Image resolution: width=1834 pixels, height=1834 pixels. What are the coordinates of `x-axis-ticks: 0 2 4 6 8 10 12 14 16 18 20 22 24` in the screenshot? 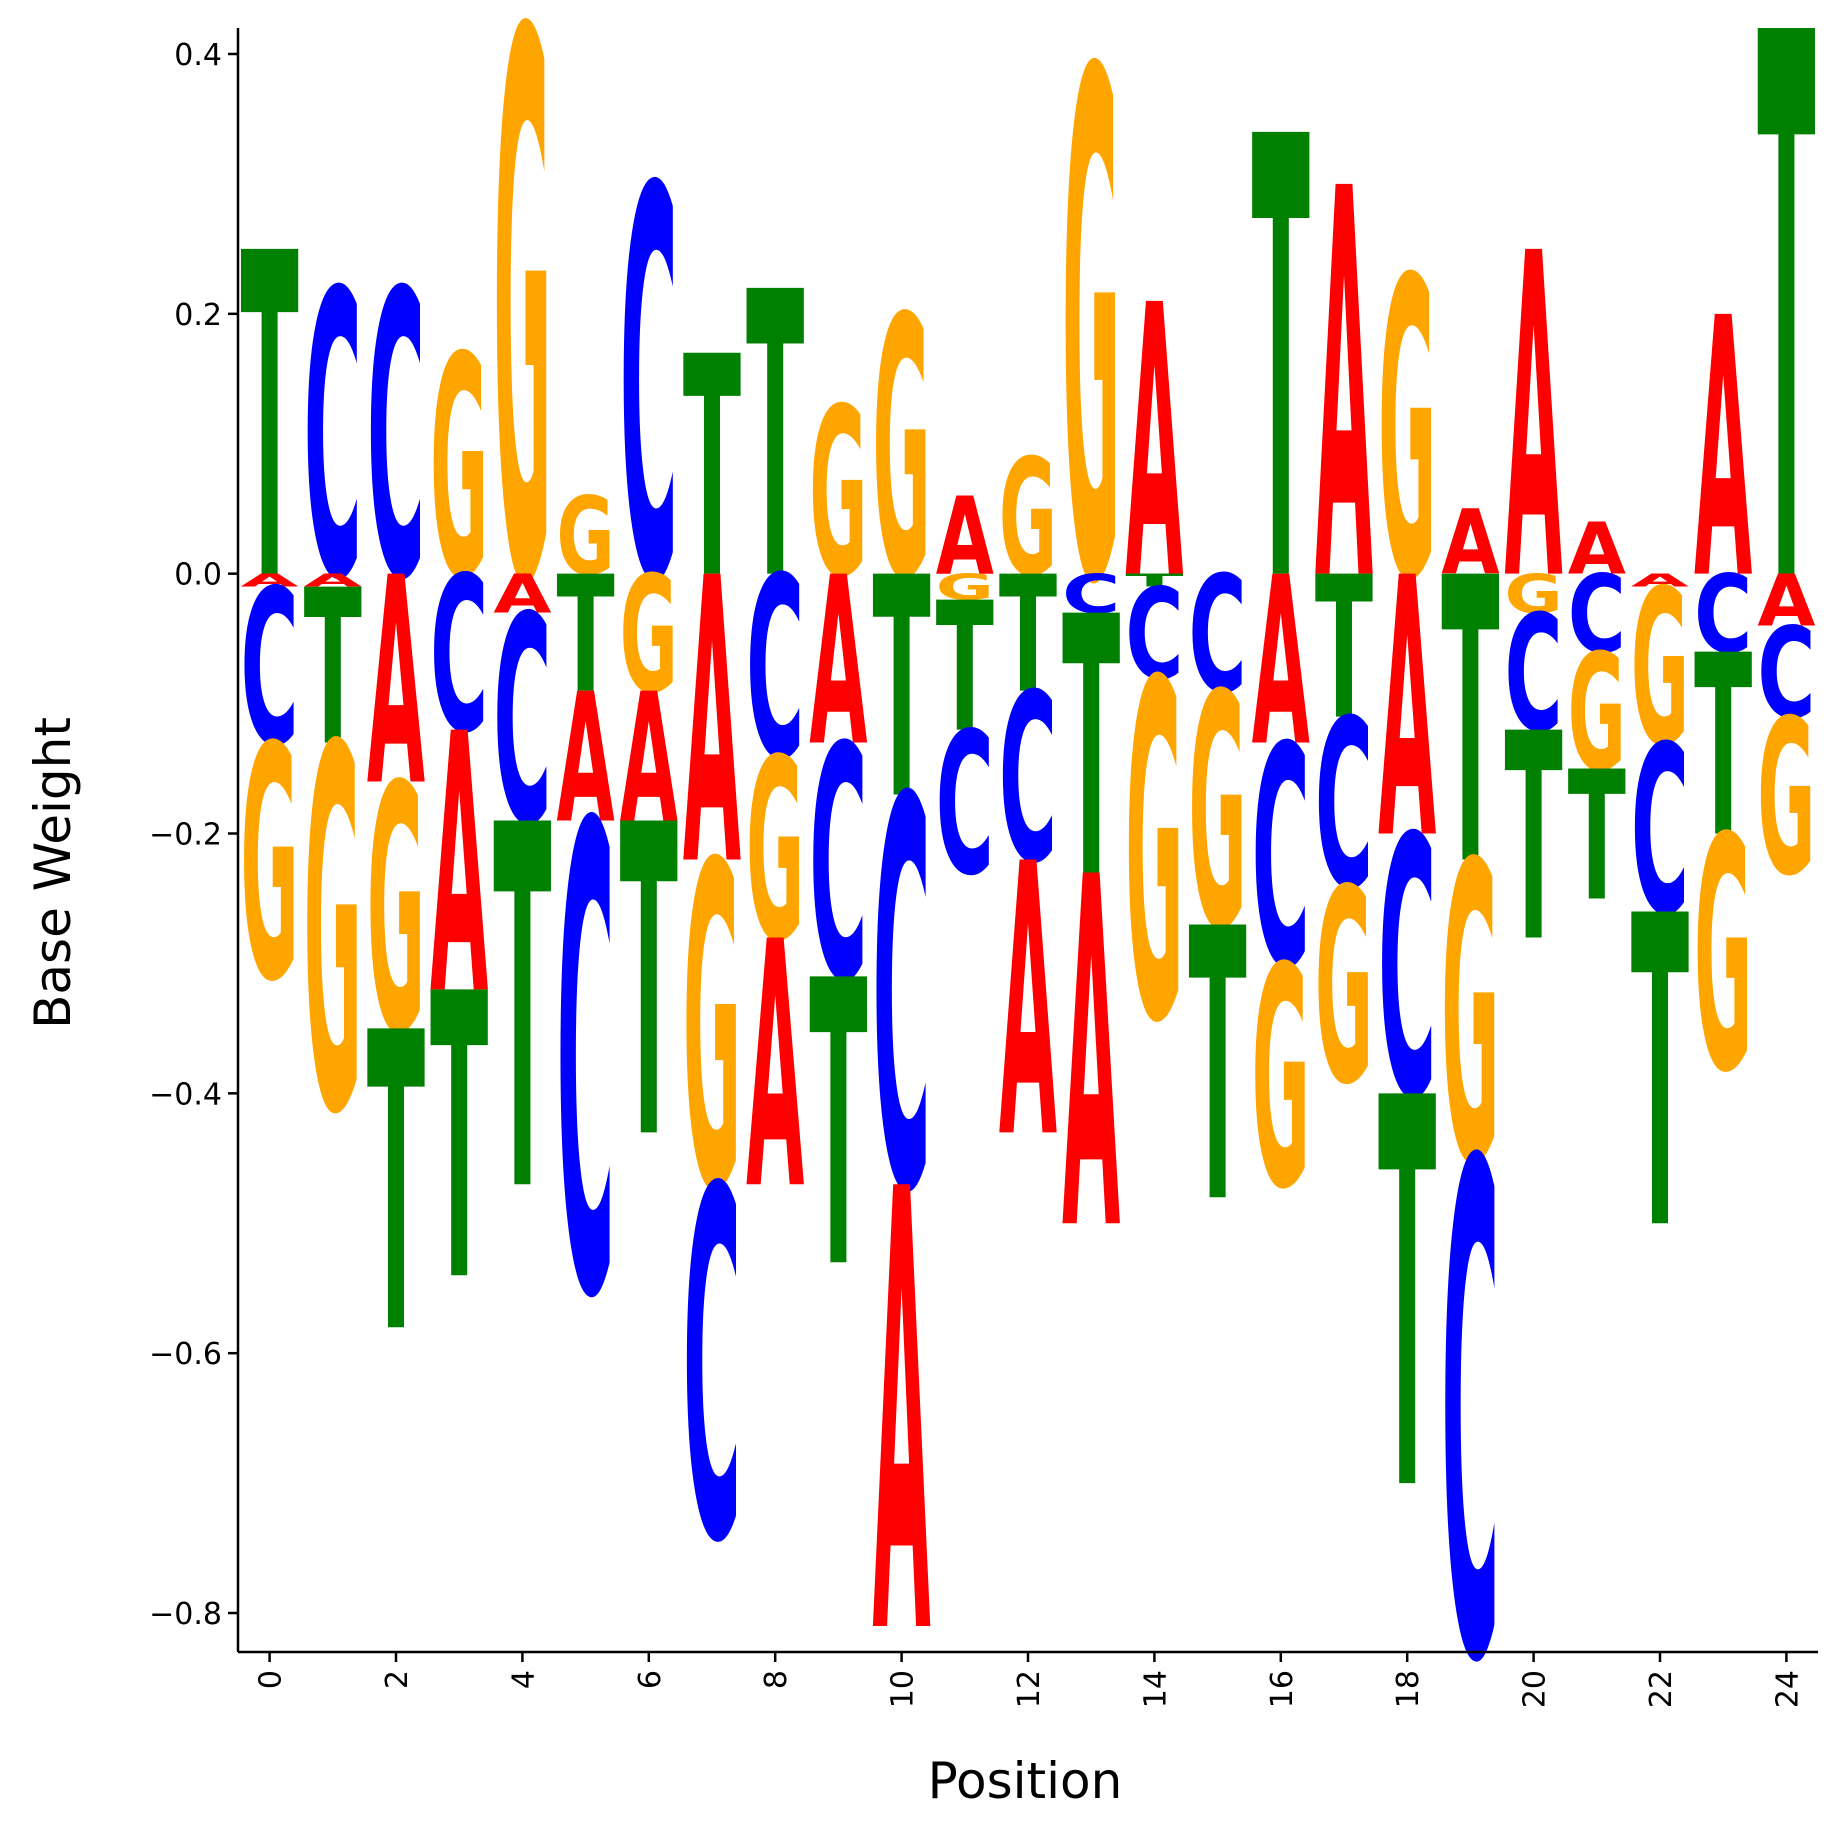 It's located at (1029, 1680).